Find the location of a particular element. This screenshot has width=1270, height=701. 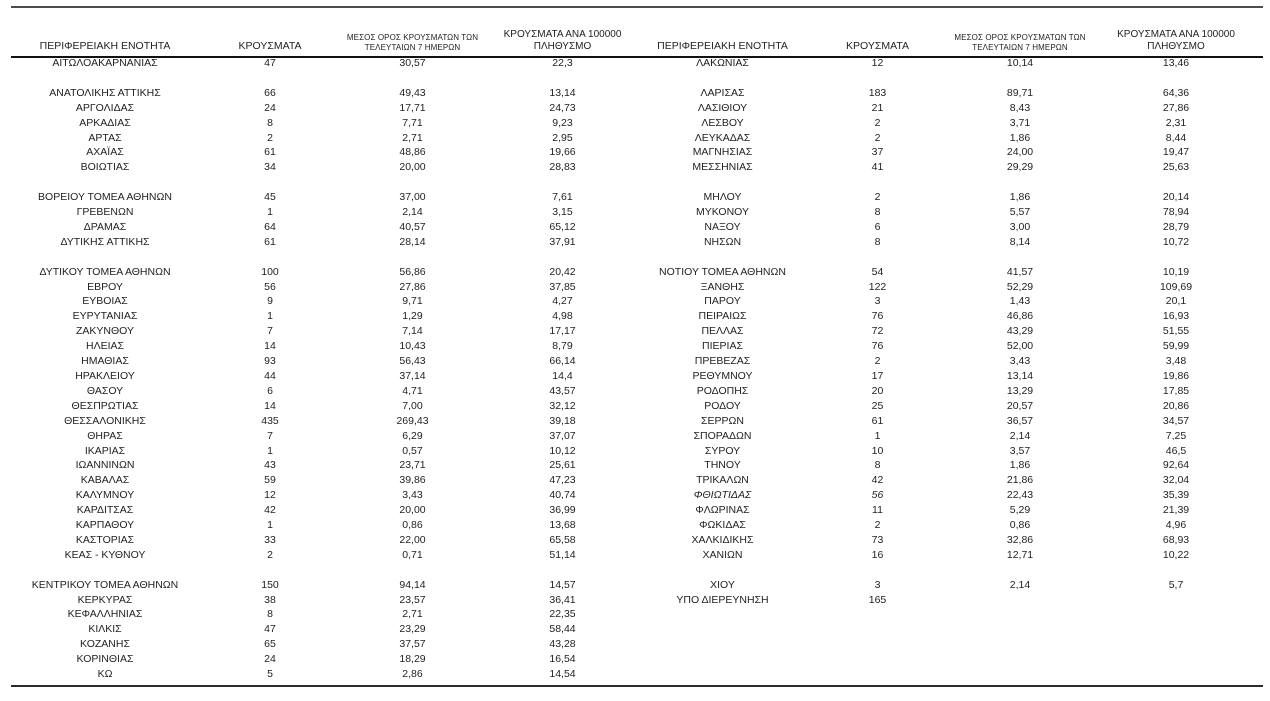

cell-cases: 3 is located at coordinates (877, 584).